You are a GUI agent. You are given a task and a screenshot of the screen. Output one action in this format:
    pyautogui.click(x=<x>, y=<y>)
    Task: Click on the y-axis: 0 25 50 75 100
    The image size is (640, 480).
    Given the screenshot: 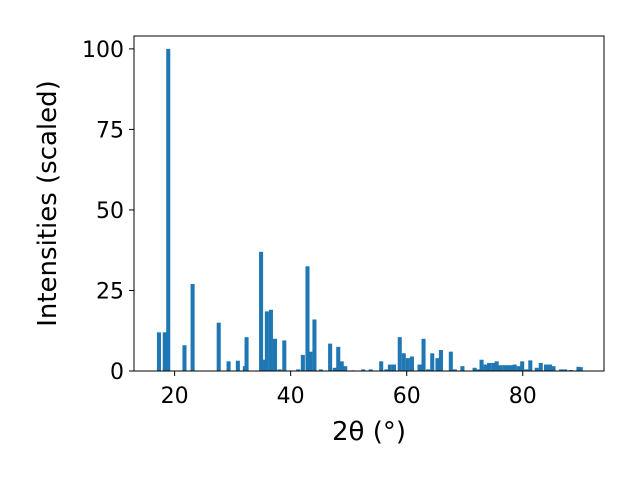 What is the action you would take?
    pyautogui.click(x=108, y=211)
    